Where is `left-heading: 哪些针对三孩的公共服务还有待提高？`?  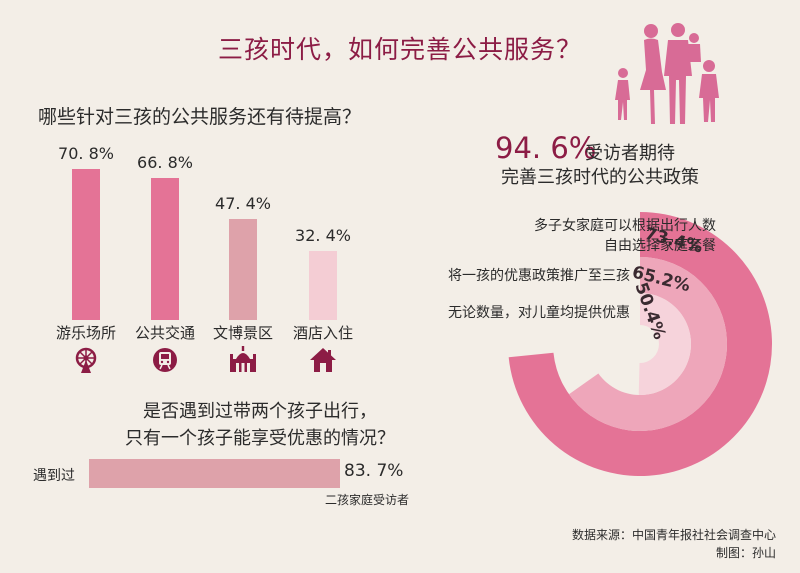 left-heading: 哪些针对三孩的公共服务还有待提高？ is located at coordinates (200, 117).